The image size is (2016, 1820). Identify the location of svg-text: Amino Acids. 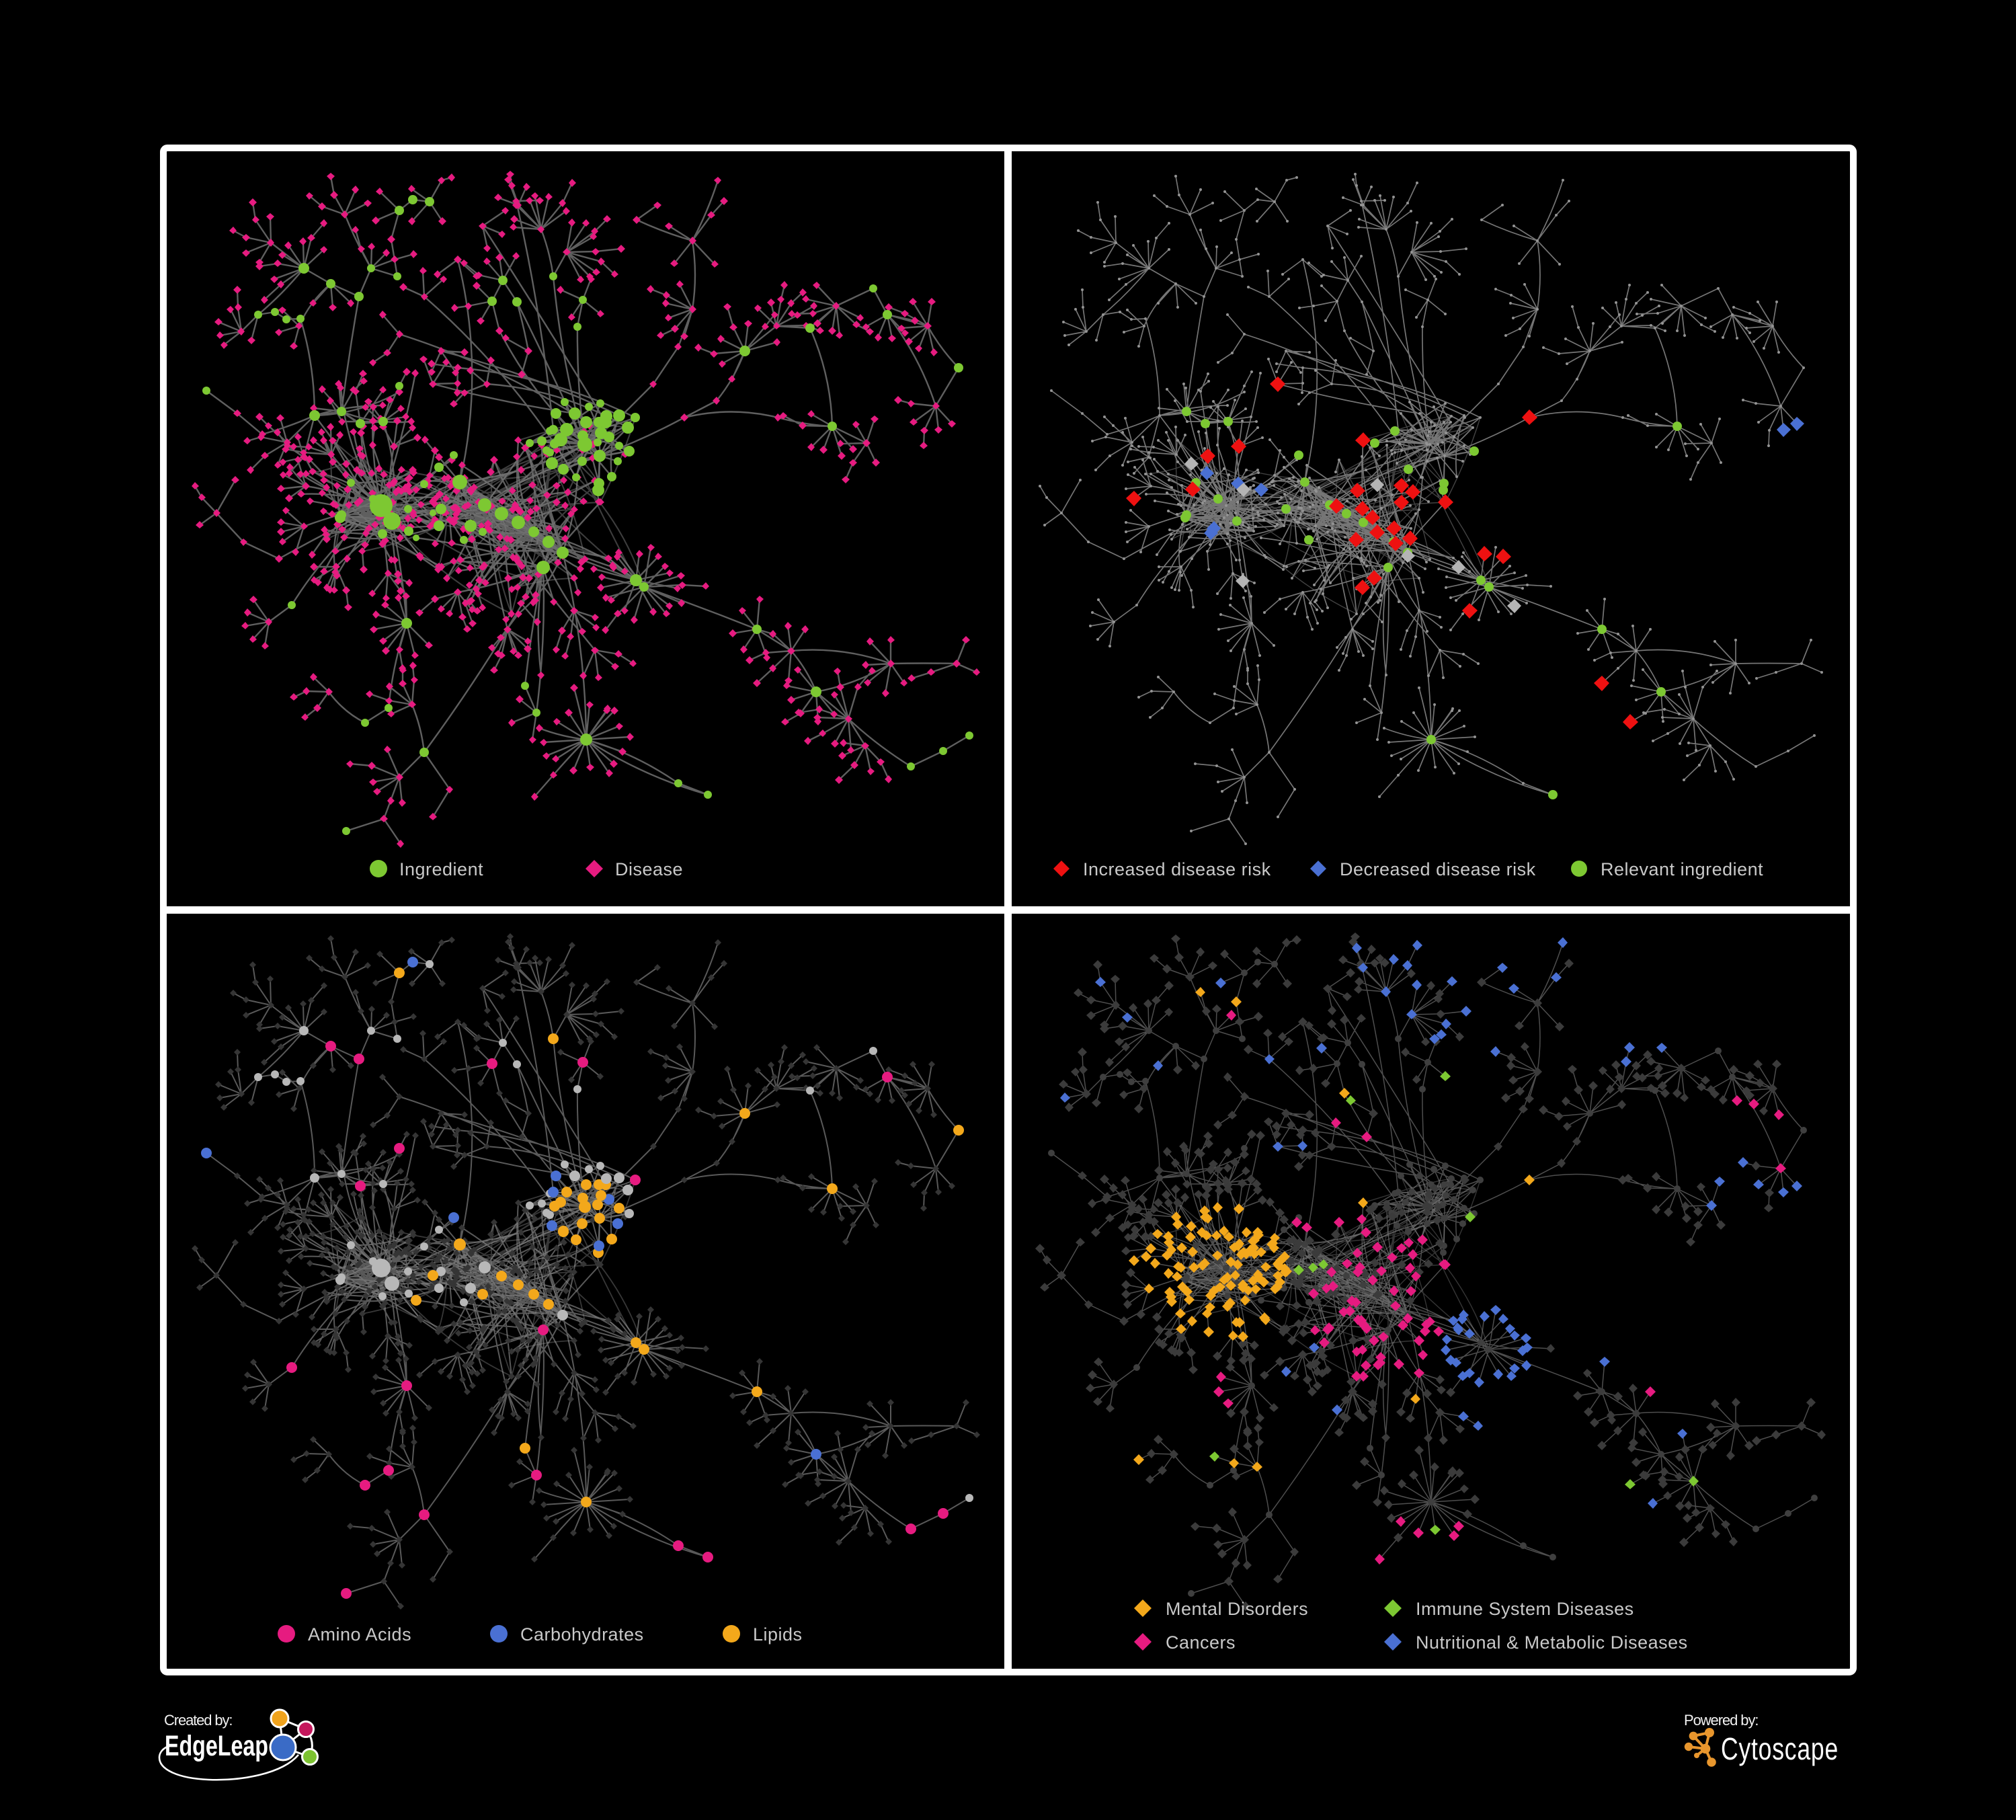
(359, 1634).